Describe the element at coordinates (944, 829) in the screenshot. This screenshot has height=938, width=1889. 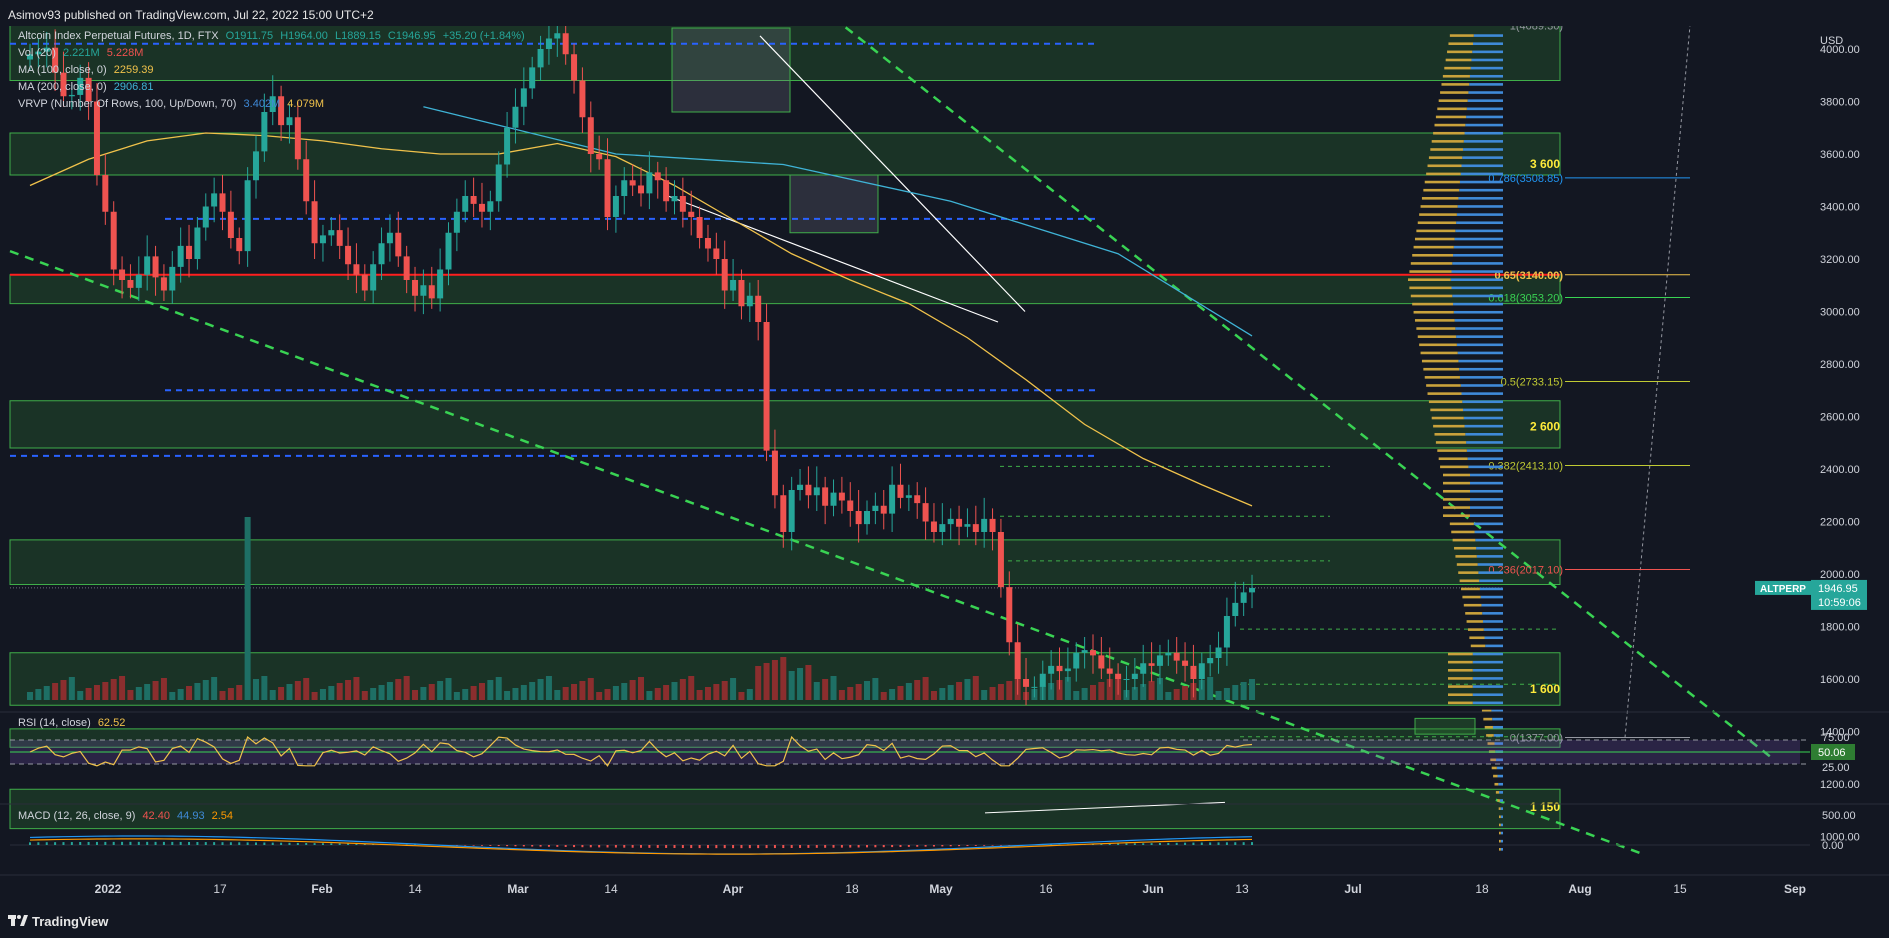
I see `macd-pane: 500.00 0.00` at that location.